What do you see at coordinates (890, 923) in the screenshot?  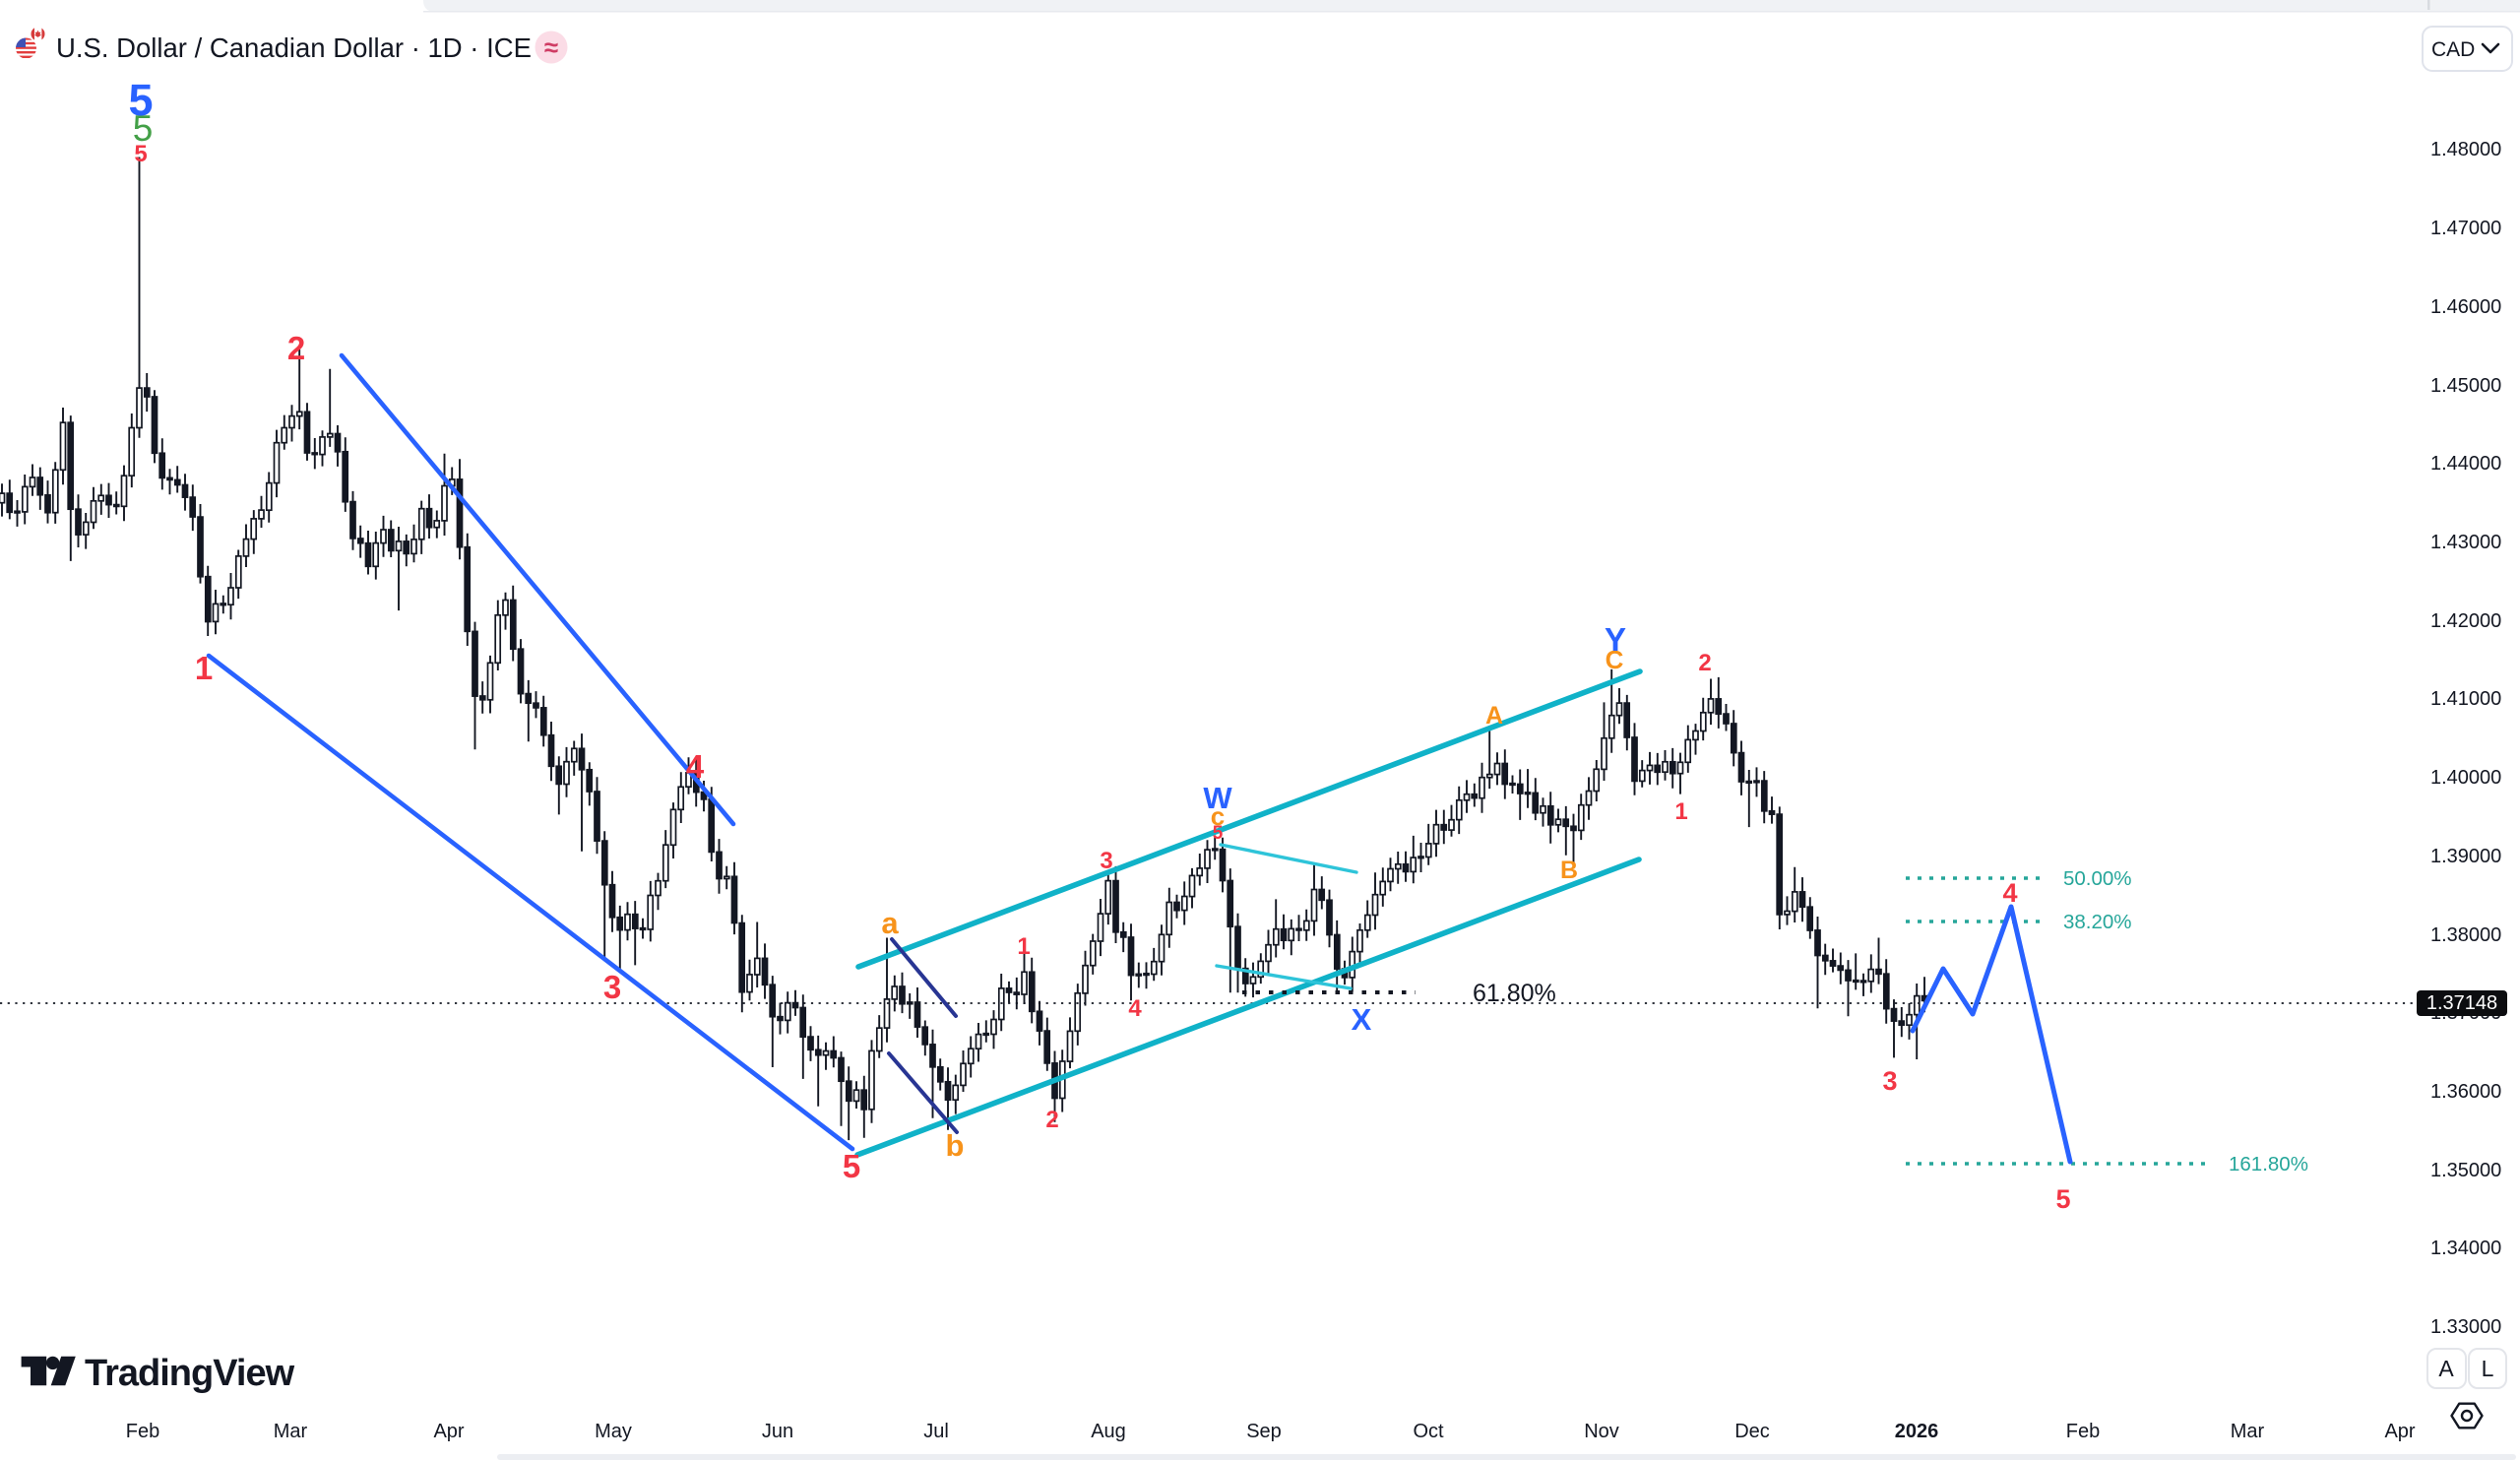 I see `svg-text: a` at bounding box center [890, 923].